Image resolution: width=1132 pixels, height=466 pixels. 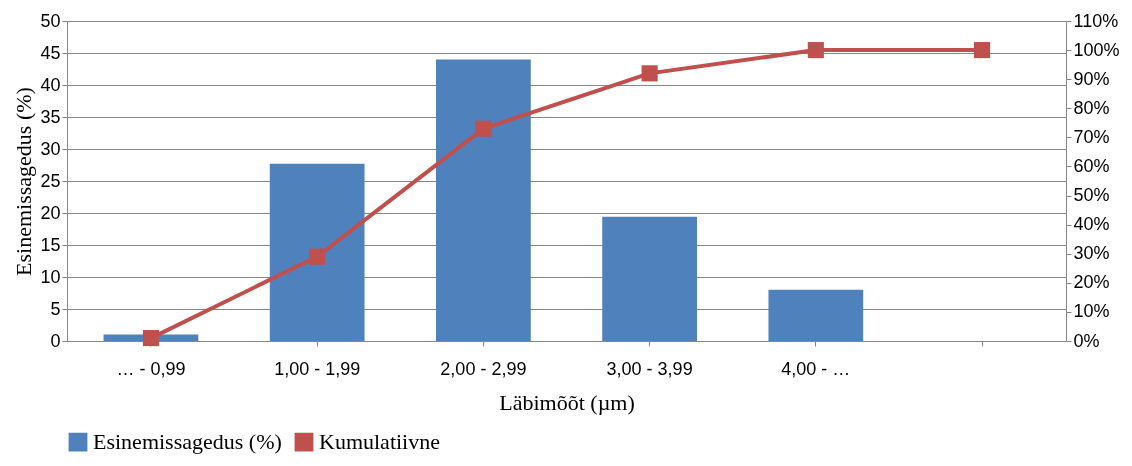 What do you see at coordinates (1091, 165) in the screenshot?
I see `y2-tick-label: 60%` at bounding box center [1091, 165].